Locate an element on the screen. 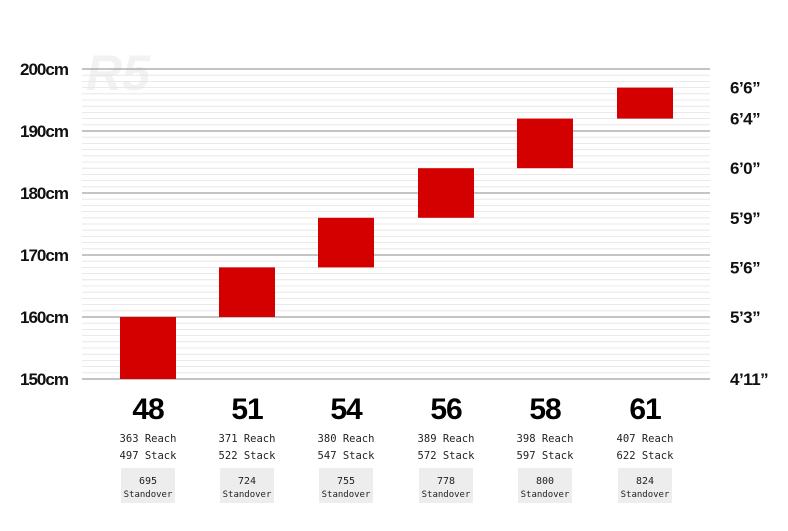 Image resolution: width=788 pixels, height=531 pixels. reach-value: 389 Reach is located at coordinates (446, 439).